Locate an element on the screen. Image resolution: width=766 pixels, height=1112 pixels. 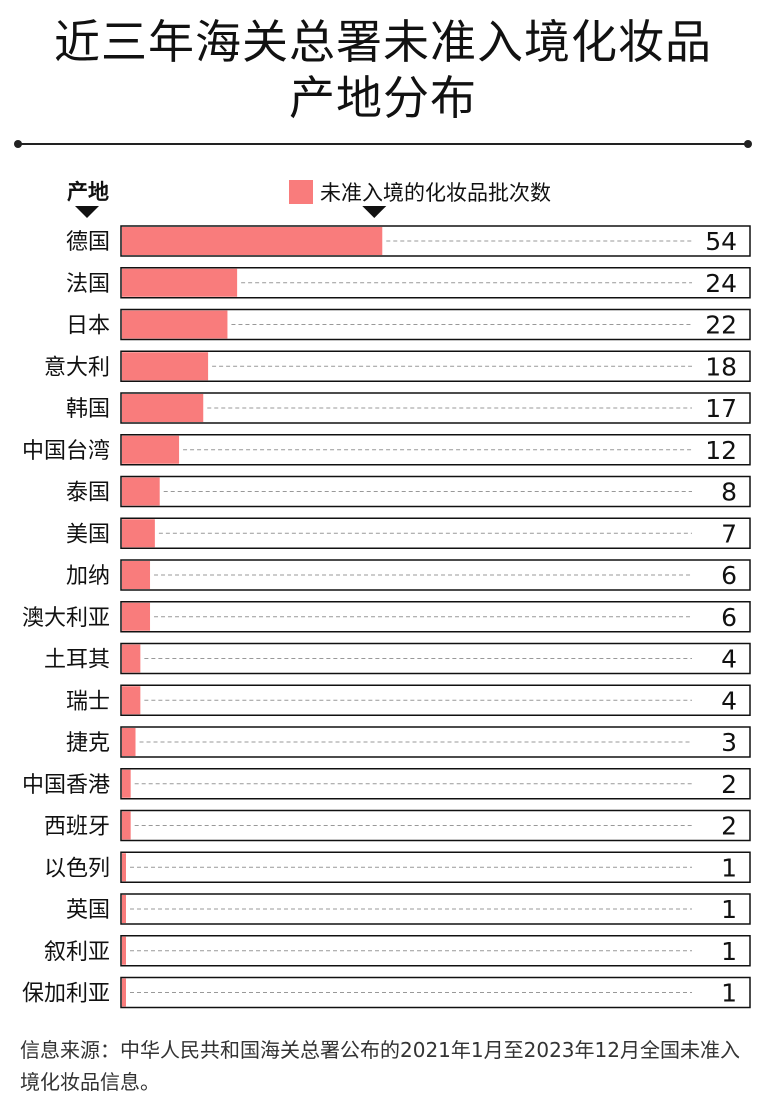
divider-left-dot is located at coordinates (18, 144).